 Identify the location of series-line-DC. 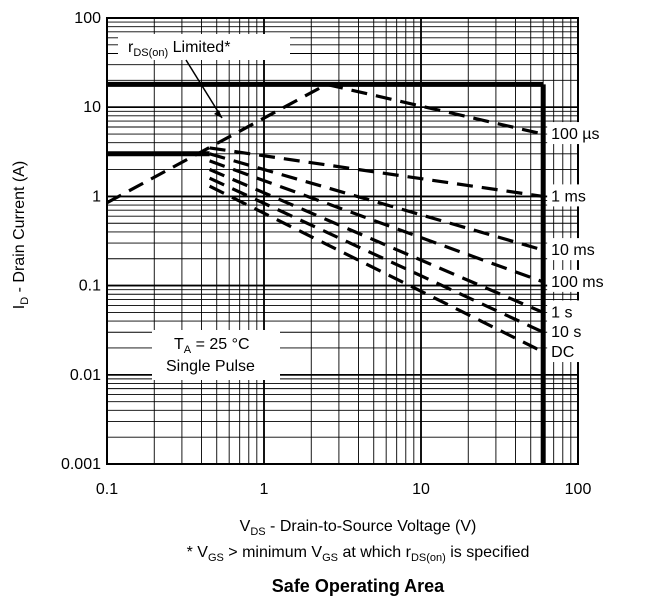
(376, 269).